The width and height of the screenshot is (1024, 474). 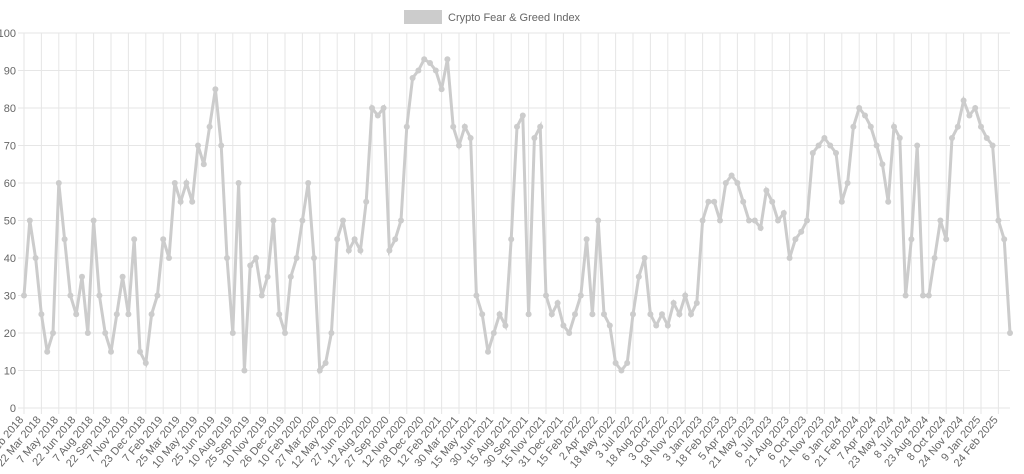 I want to click on y-tick-label: 100, so click(x=8, y=34).